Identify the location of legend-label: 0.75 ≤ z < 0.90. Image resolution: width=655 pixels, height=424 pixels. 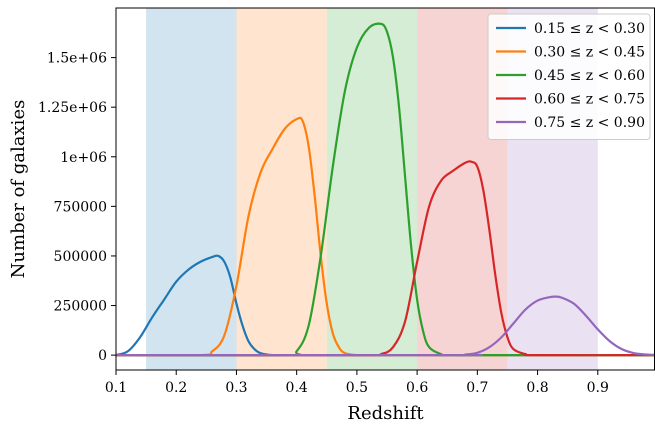
(589, 123).